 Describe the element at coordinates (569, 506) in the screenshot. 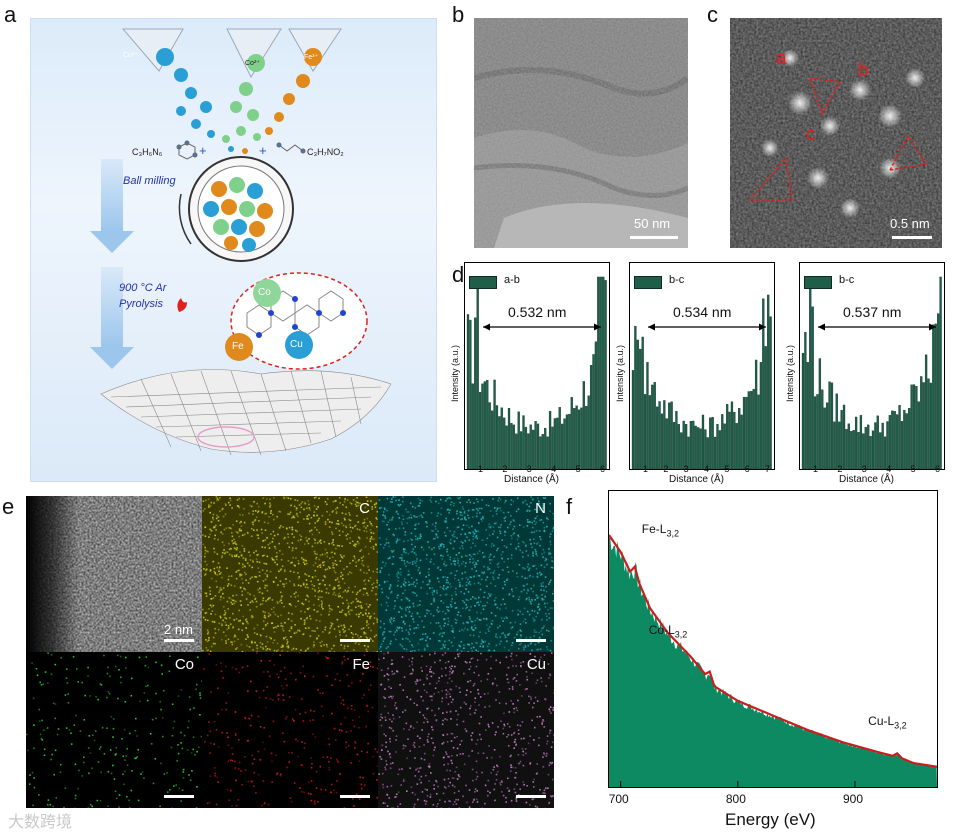

I see `panel-label-f: f` at that location.